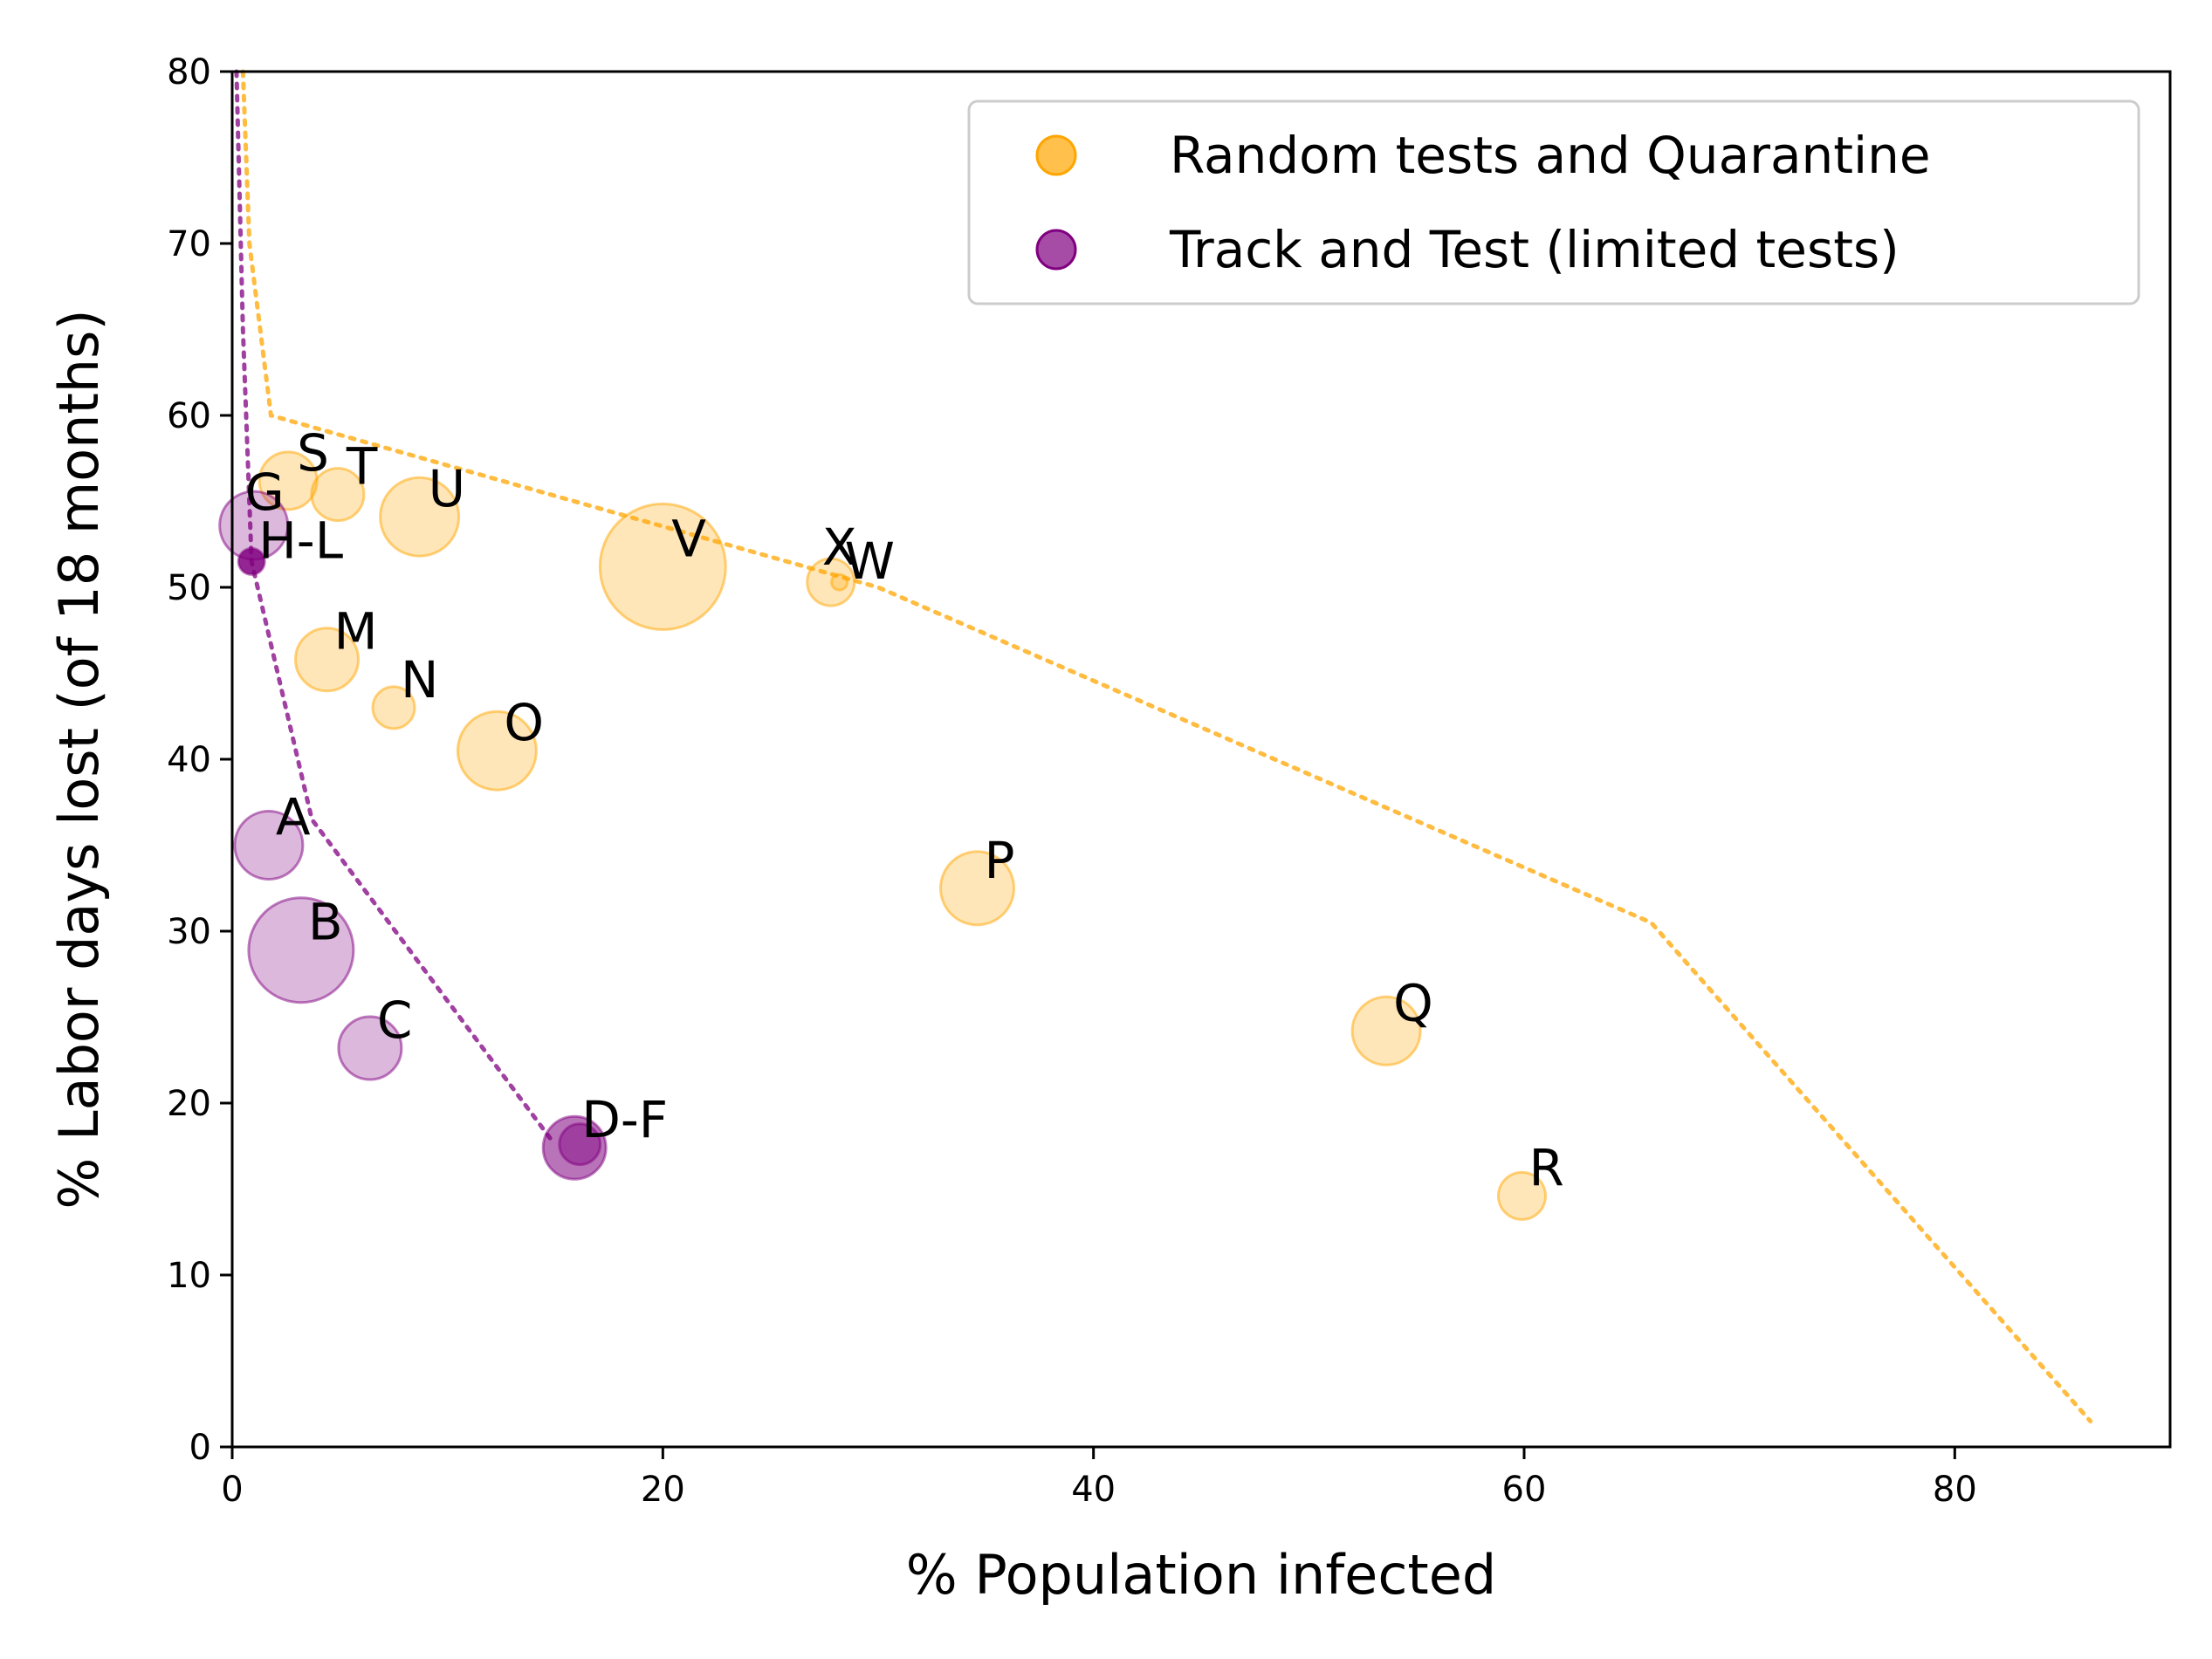  I want to click on point-label-c: C, so click(395, 1020).